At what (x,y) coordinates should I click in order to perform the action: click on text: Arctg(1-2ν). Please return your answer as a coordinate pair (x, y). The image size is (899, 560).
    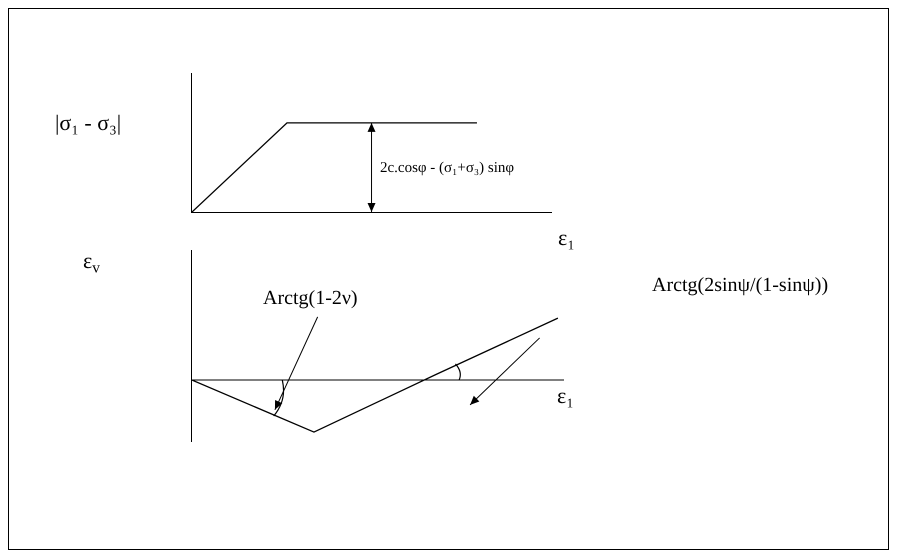
    Looking at the image, I should click on (310, 298).